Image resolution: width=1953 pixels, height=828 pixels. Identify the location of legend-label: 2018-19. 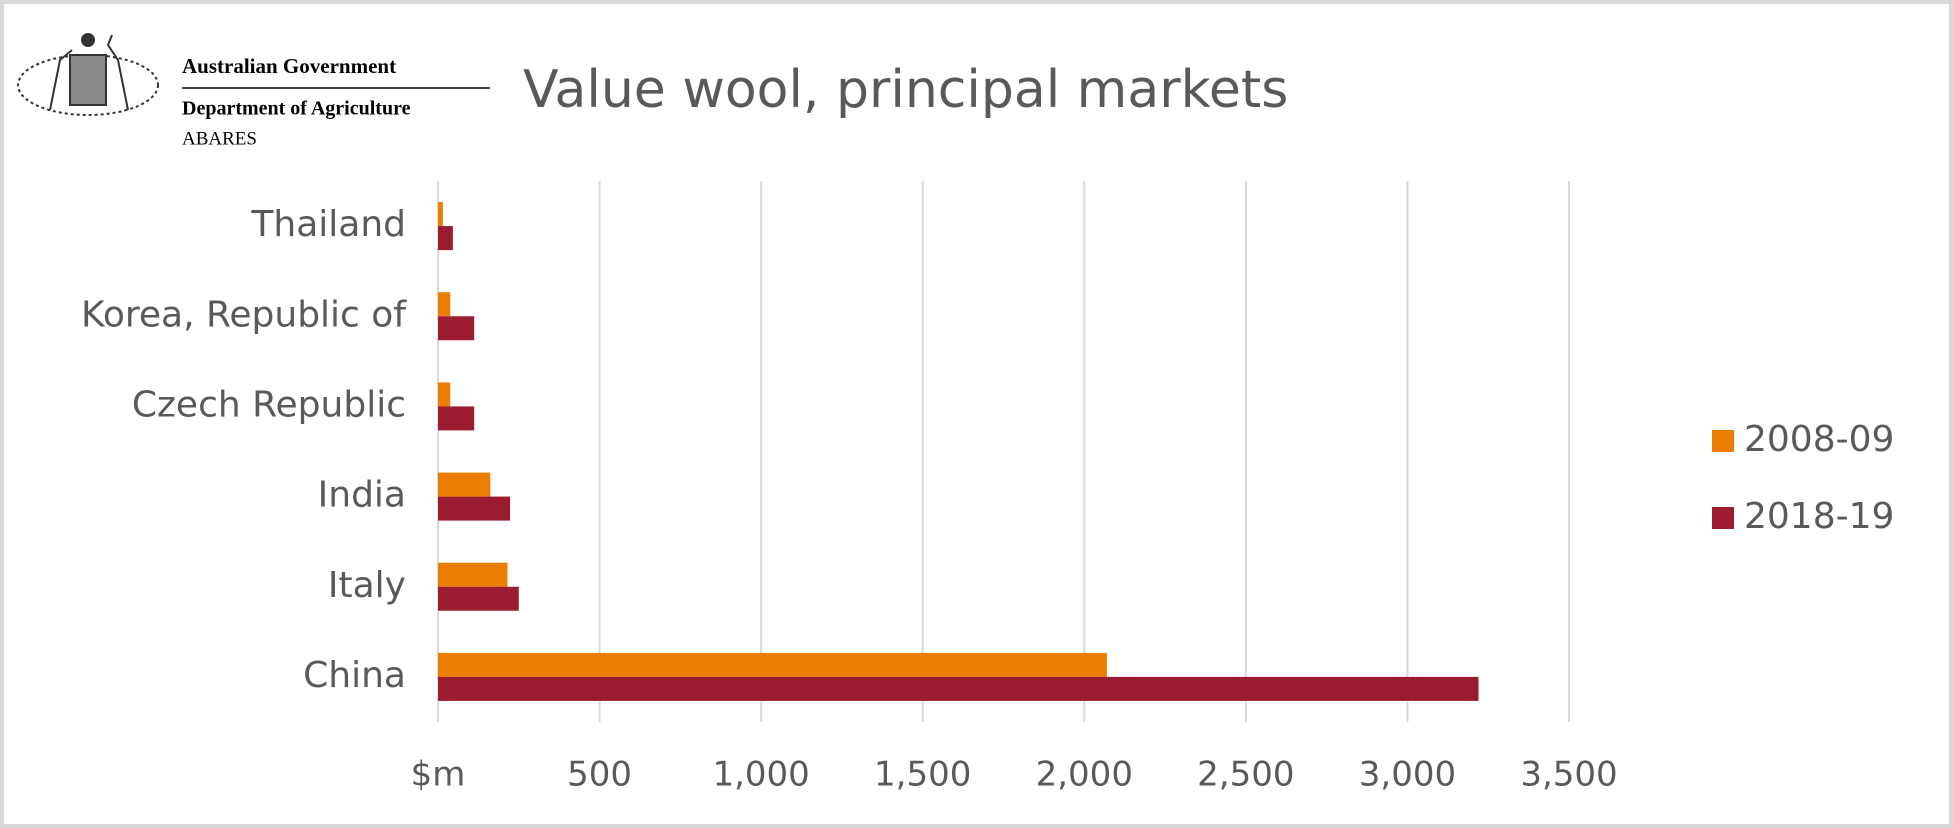
(1819, 516).